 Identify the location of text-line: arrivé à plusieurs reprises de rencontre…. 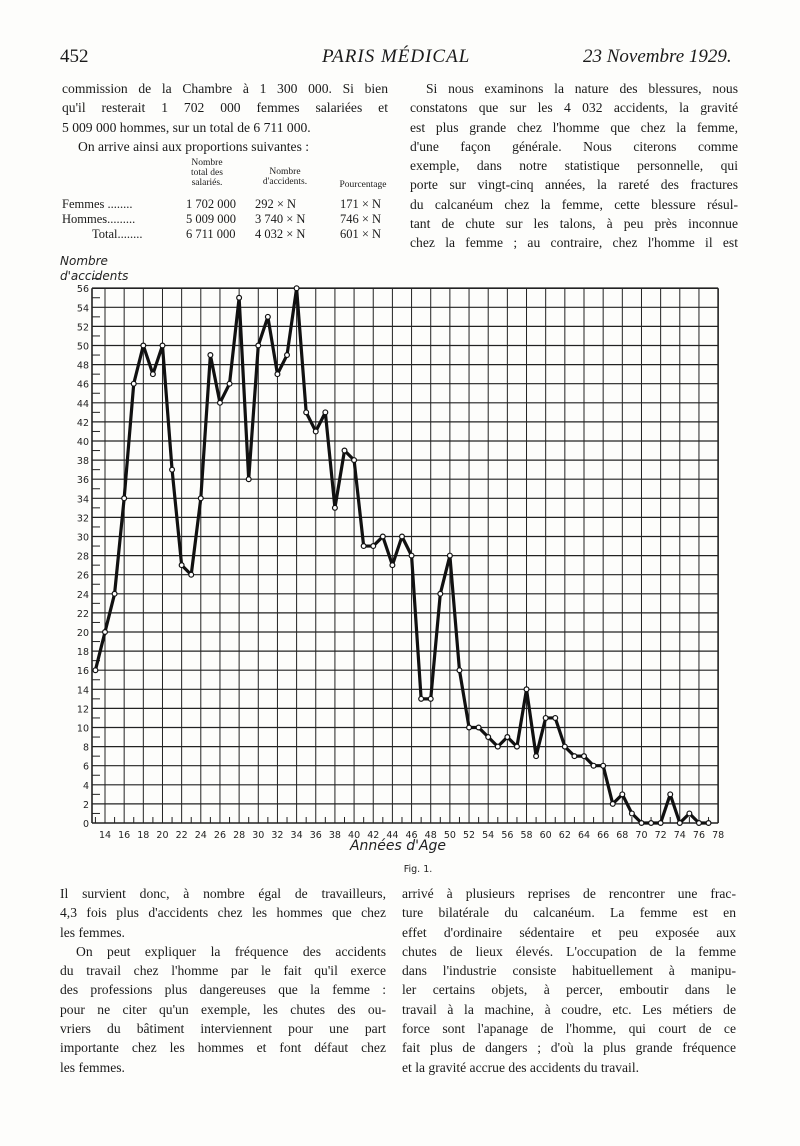
(569, 893).